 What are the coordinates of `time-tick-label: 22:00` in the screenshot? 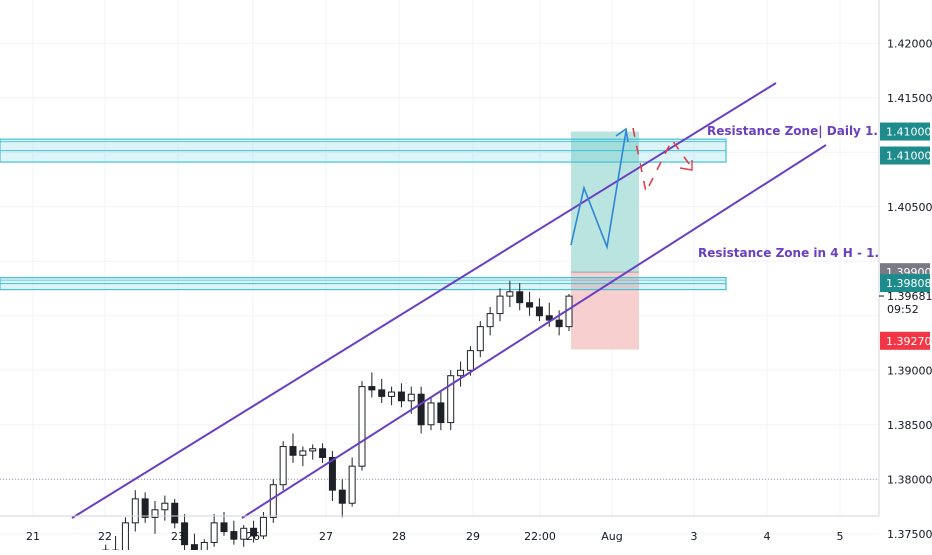 It's located at (540, 536).